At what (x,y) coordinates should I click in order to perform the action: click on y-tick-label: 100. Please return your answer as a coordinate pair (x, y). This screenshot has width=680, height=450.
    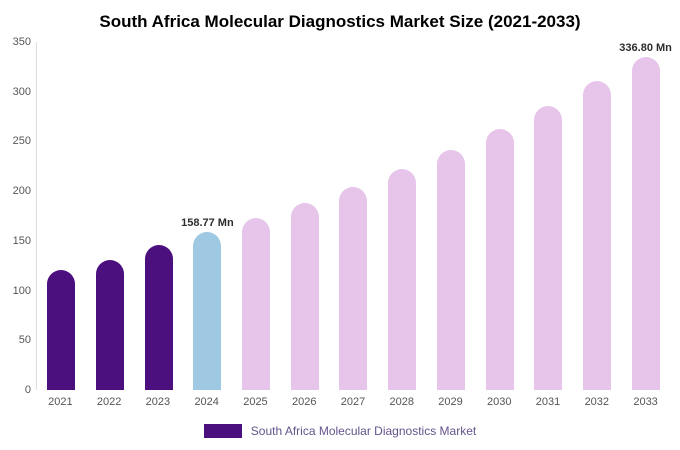
    Looking at the image, I should click on (21, 290).